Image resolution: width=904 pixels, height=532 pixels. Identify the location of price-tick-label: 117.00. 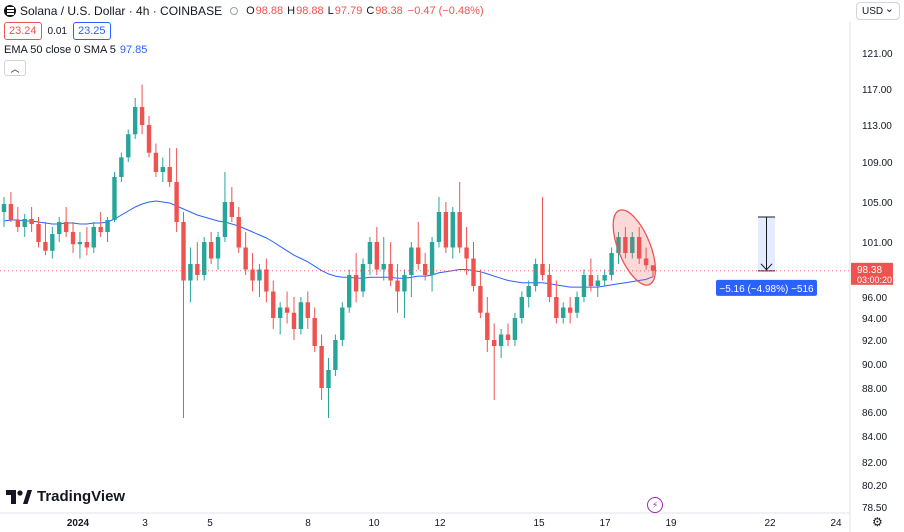
(877, 90).